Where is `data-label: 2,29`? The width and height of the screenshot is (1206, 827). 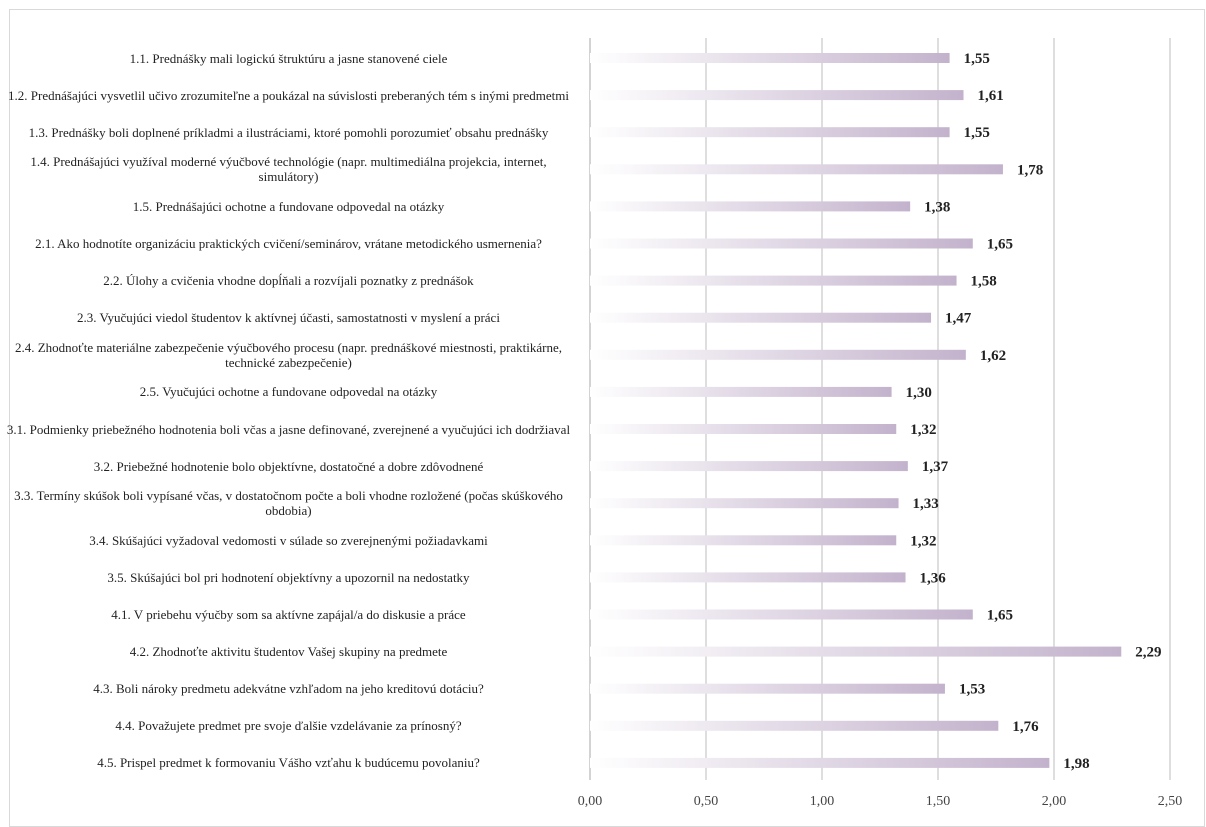
data-label: 2,29 is located at coordinates (1148, 653).